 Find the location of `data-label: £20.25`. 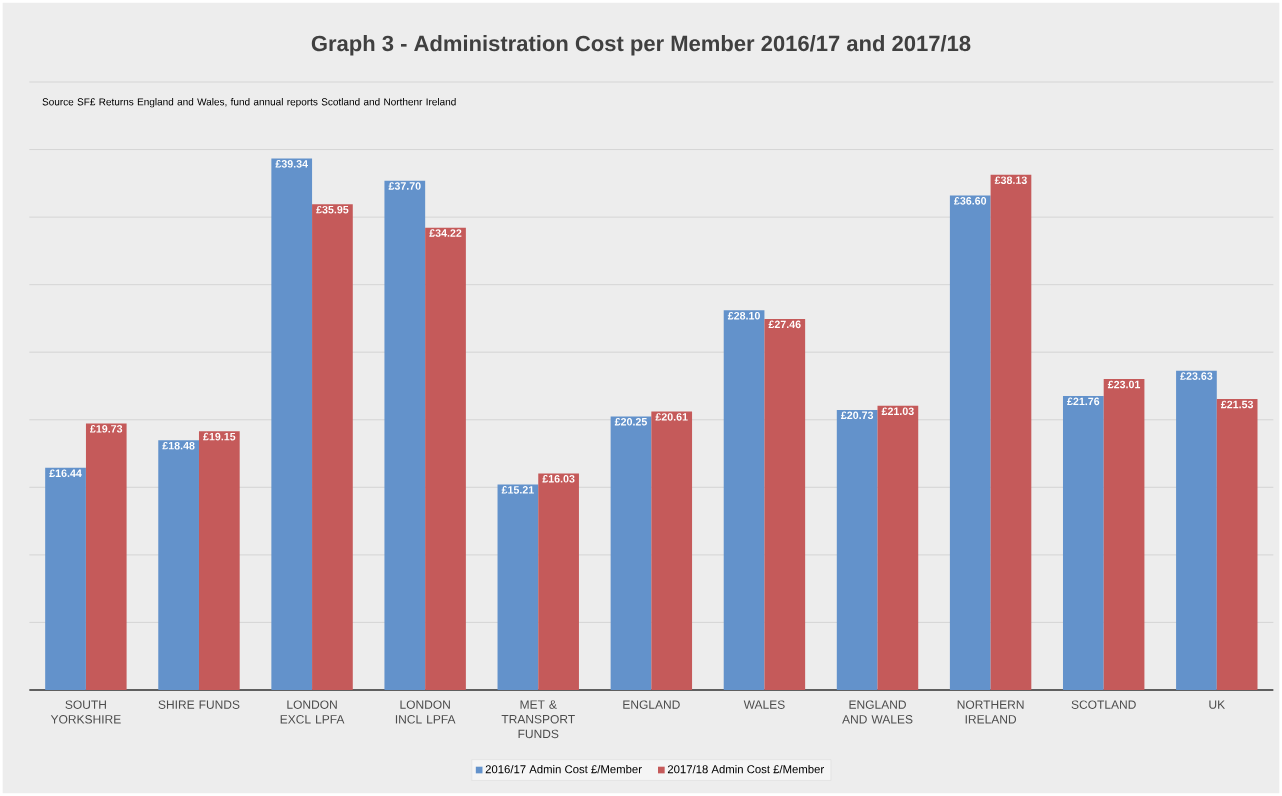

data-label: £20.25 is located at coordinates (630, 422).